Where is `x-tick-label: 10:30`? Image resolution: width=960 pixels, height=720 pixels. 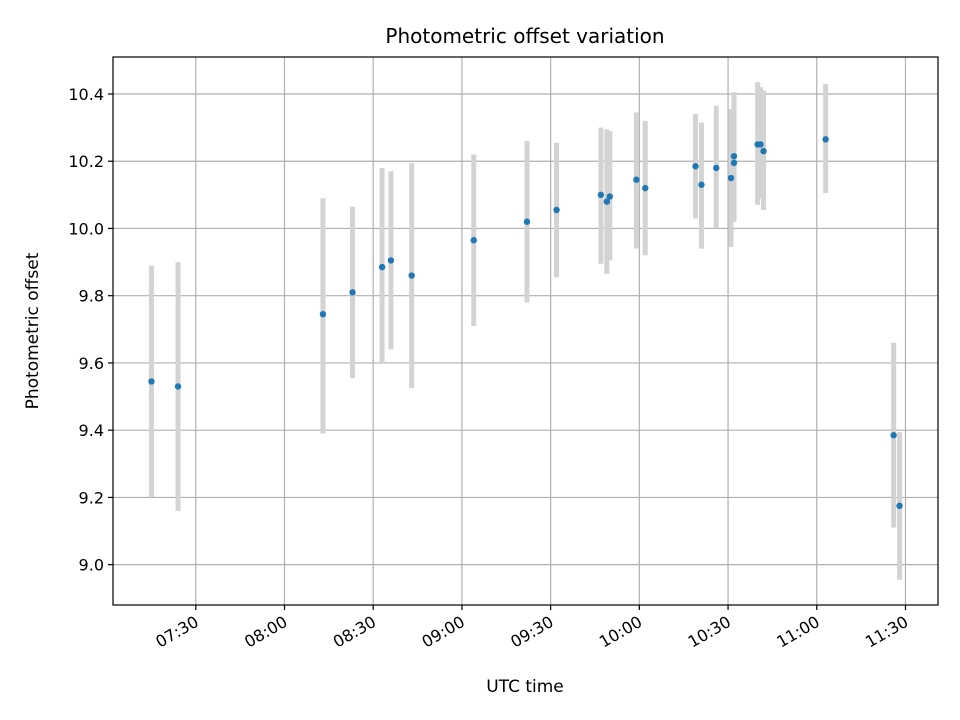 x-tick-label: 10:30 is located at coordinates (709, 632).